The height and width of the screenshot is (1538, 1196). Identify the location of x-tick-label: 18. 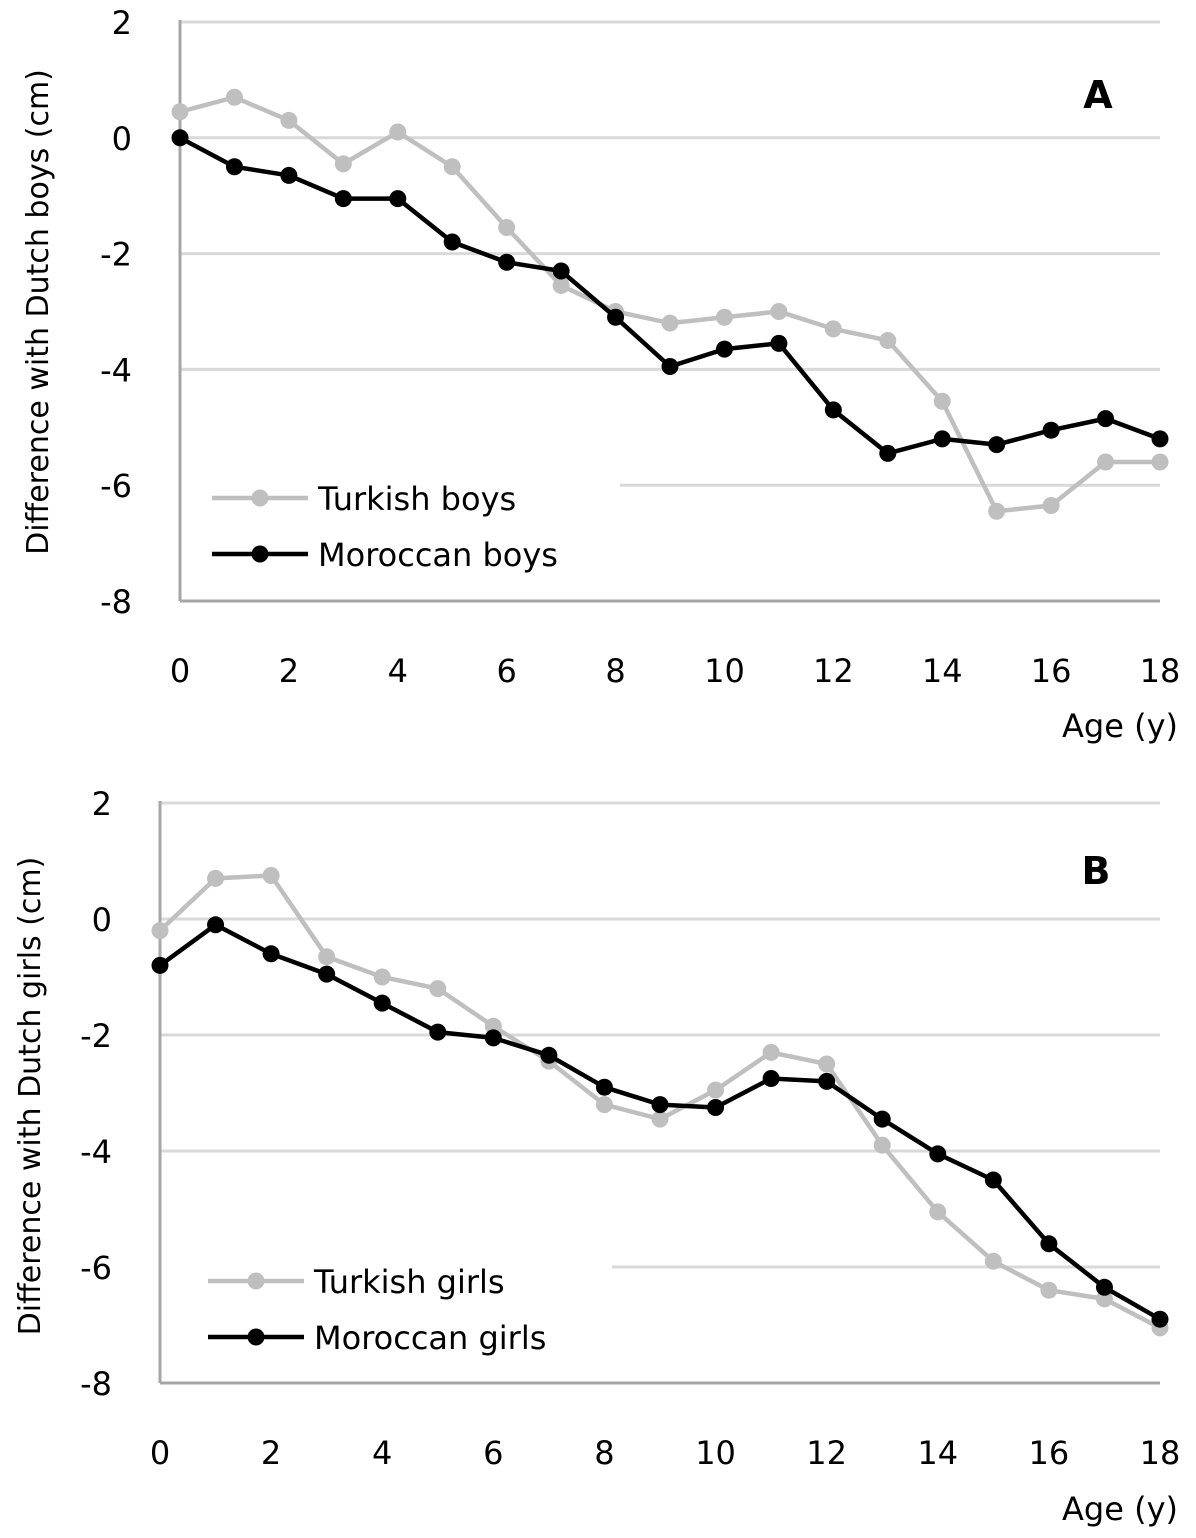
(1160, 1453).